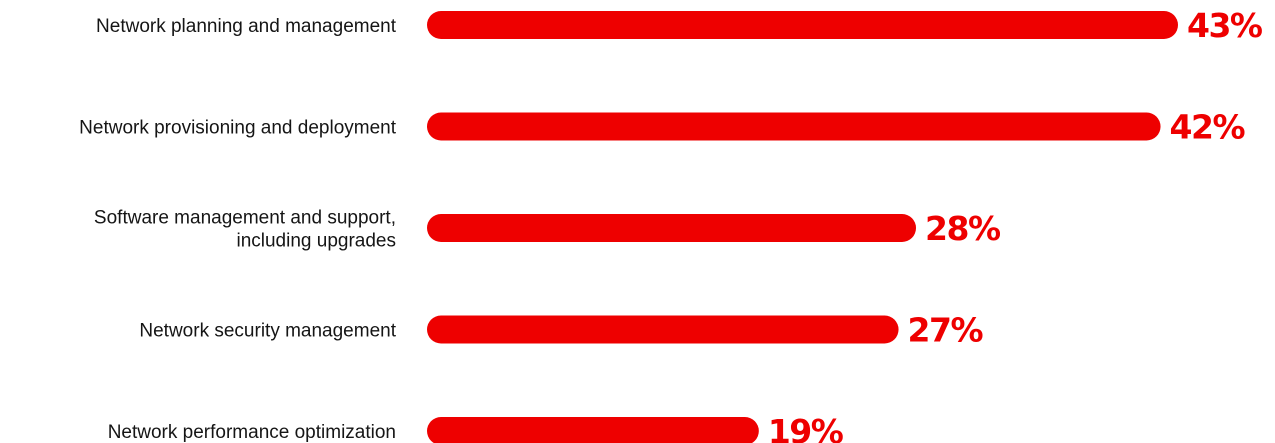 The width and height of the screenshot is (1275, 443). What do you see at coordinates (806, 427) in the screenshot?
I see `value-label-4: 19%` at bounding box center [806, 427].